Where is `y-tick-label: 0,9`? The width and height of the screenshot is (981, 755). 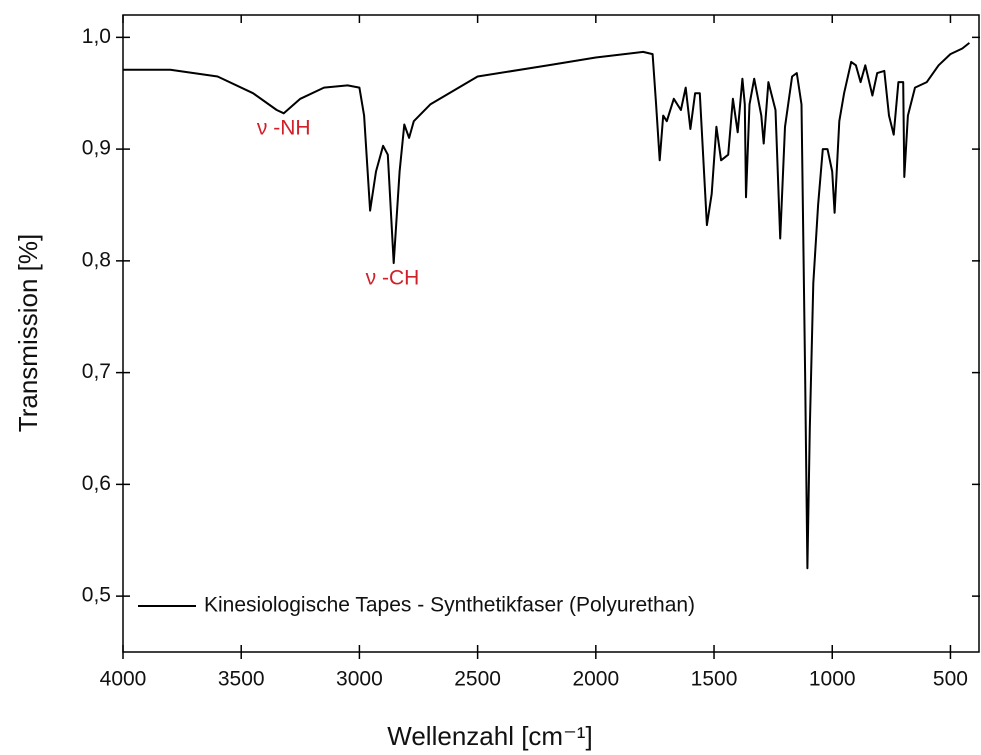
y-tick-label: 0,9 is located at coordinates (96, 148).